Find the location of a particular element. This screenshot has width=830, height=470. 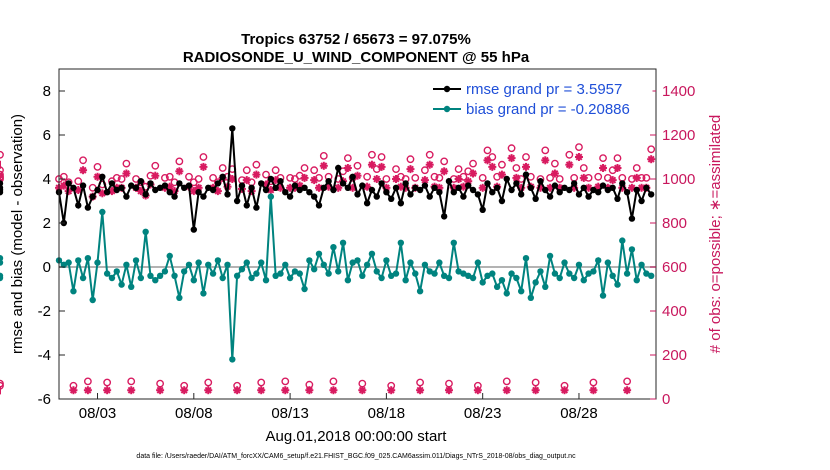

y-right-tick-label: 0 is located at coordinates (666, 399).